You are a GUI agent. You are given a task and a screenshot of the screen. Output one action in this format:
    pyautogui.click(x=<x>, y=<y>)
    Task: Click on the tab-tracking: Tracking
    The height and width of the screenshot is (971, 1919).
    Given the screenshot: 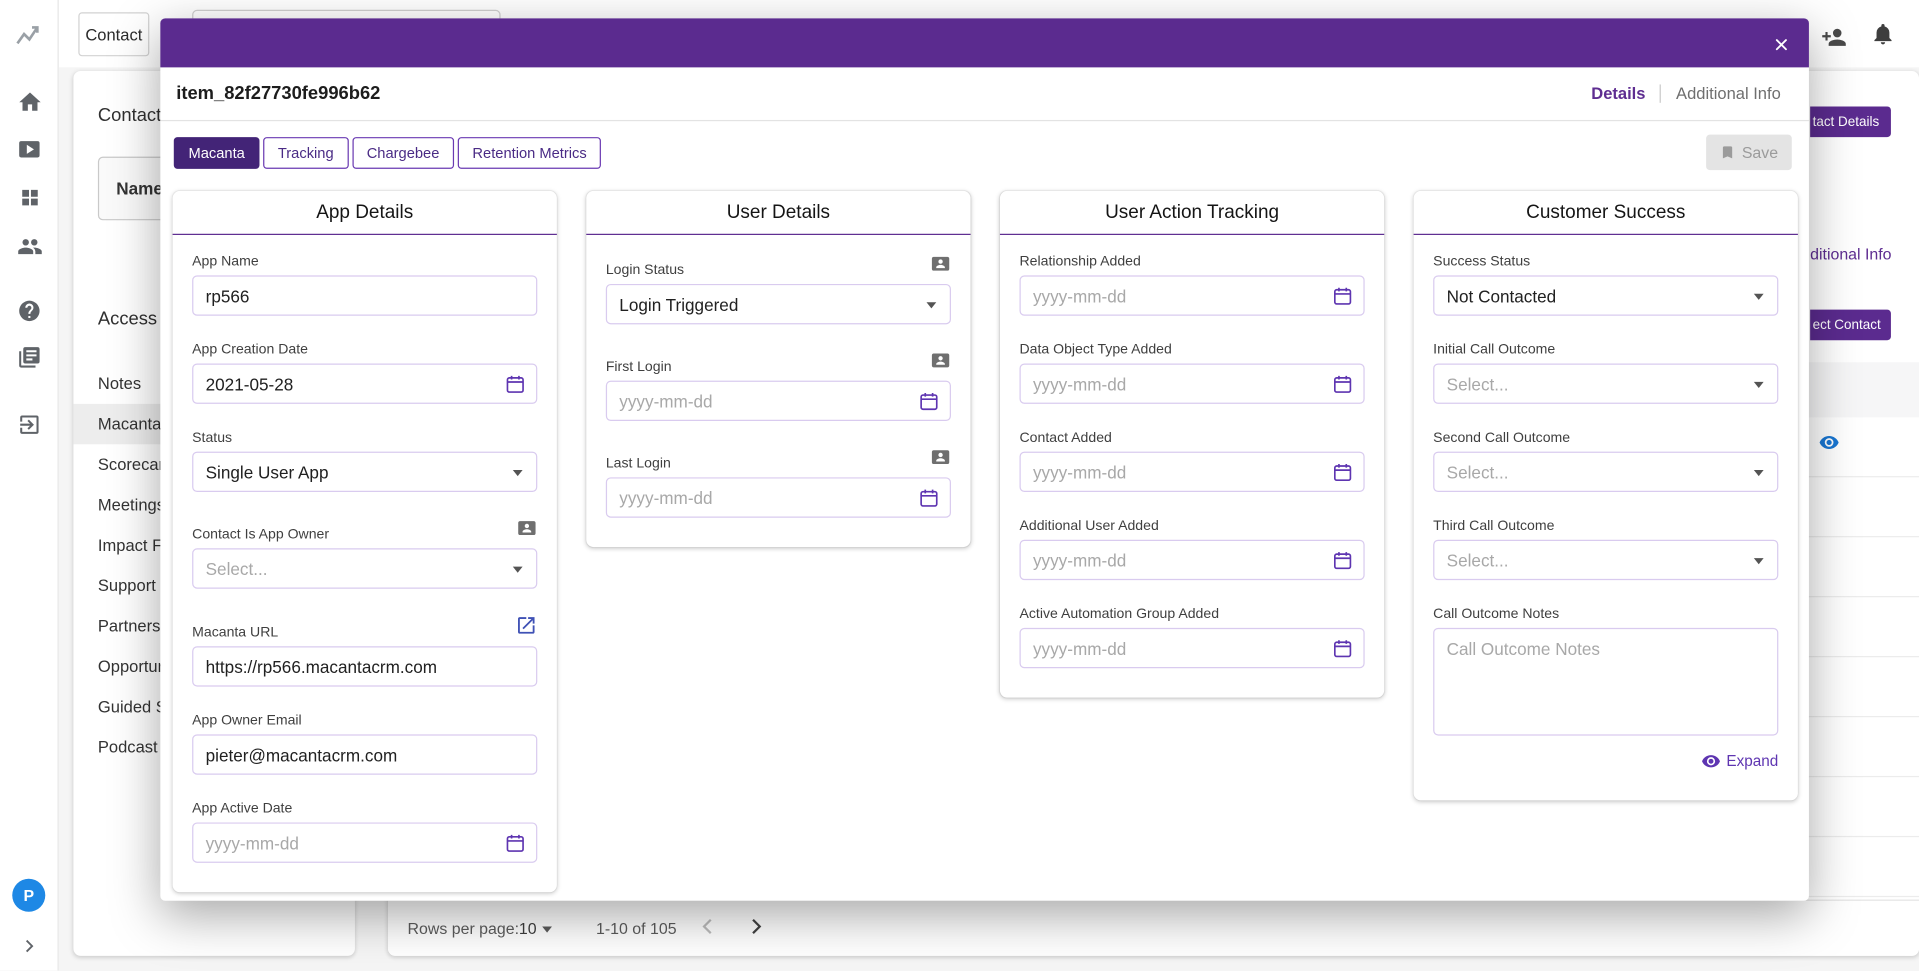 What is the action you would take?
    pyautogui.click(x=306, y=153)
    